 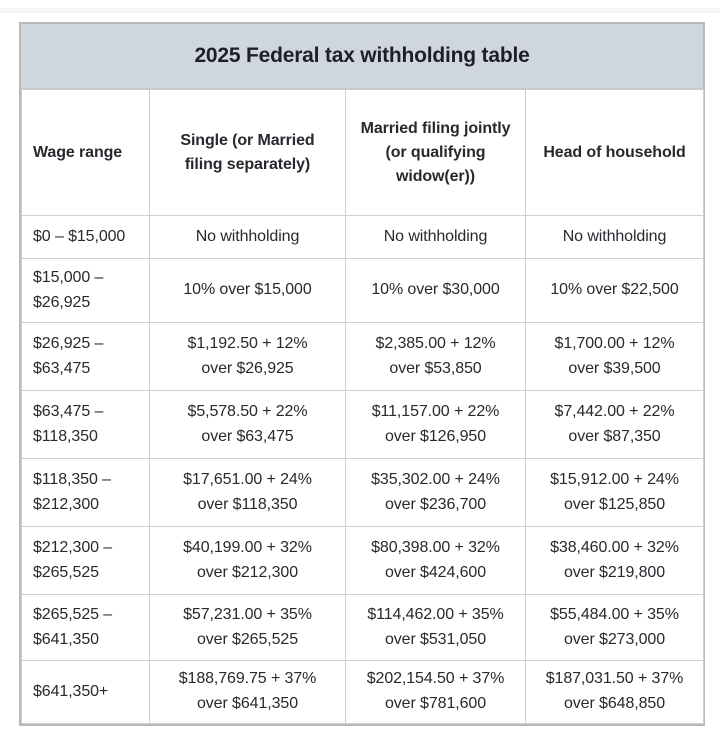 What do you see at coordinates (247, 560) in the screenshot?
I see `cell-single: $40,199.00 + 32% over $212,300` at bounding box center [247, 560].